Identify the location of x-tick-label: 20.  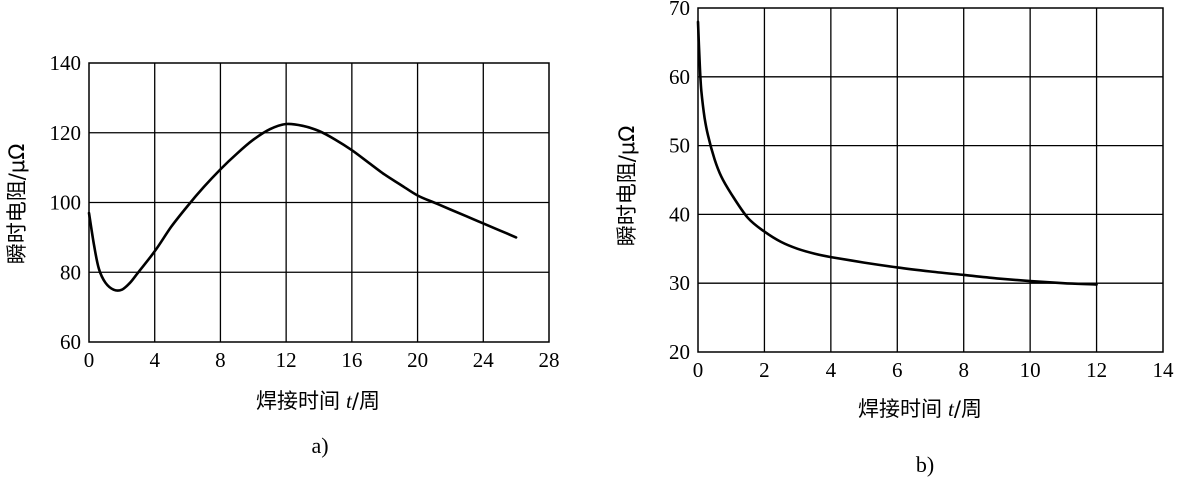
(417, 360).